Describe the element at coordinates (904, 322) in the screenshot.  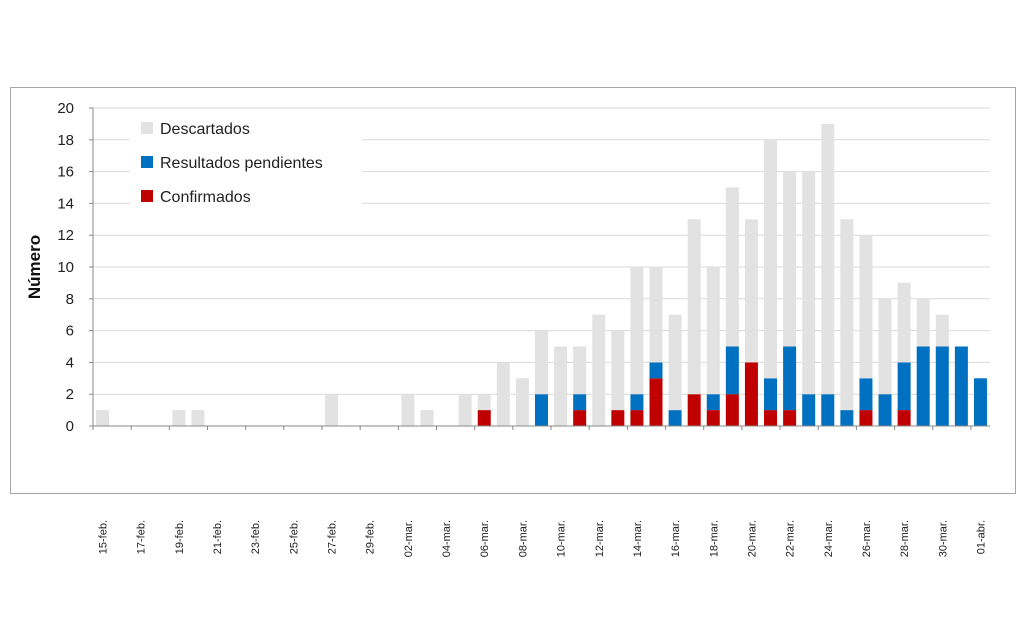
I see `bar-descartados-28-mar.` at that location.